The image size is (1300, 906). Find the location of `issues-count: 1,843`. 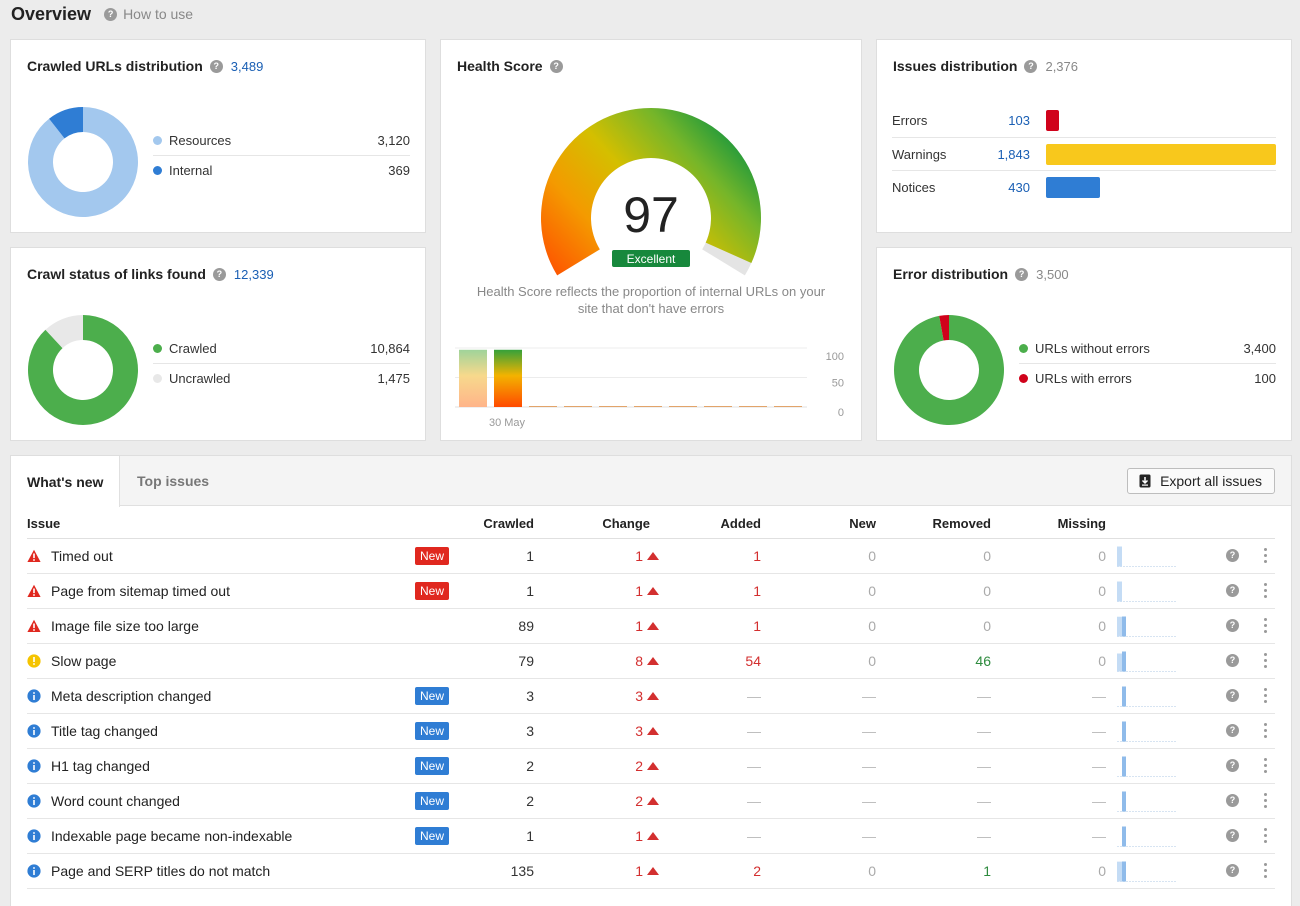

issues-count: 1,843 is located at coordinates (1013, 154).